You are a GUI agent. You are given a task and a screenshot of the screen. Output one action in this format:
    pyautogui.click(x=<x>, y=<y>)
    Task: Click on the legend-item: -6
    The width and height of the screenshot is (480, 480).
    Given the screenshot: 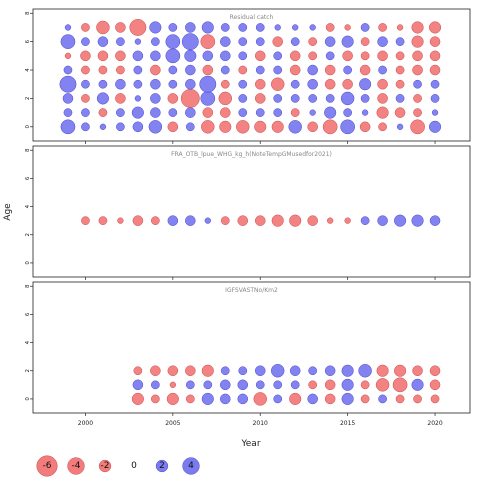 What is the action you would take?
    pyautogui.click(x=47, y=466)
    